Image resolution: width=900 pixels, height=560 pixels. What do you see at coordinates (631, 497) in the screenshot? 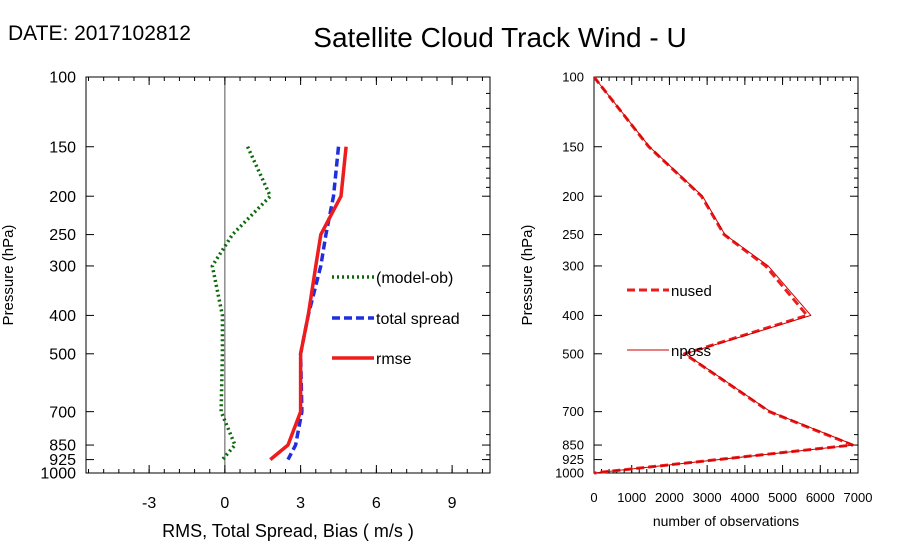
I see `x-tick-label: 1000` at bounding box center [631, 497].